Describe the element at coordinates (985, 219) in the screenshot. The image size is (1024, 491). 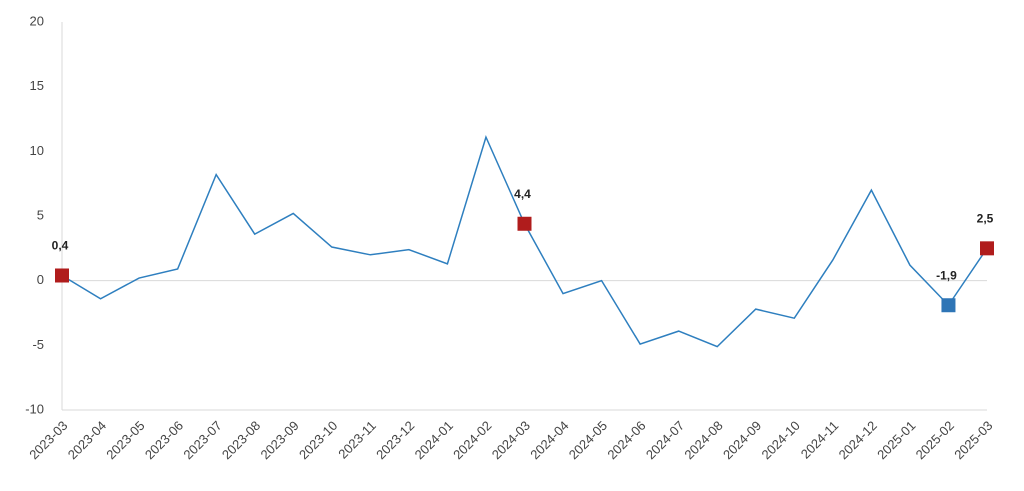
I see `value-label: 2,5` at that location.